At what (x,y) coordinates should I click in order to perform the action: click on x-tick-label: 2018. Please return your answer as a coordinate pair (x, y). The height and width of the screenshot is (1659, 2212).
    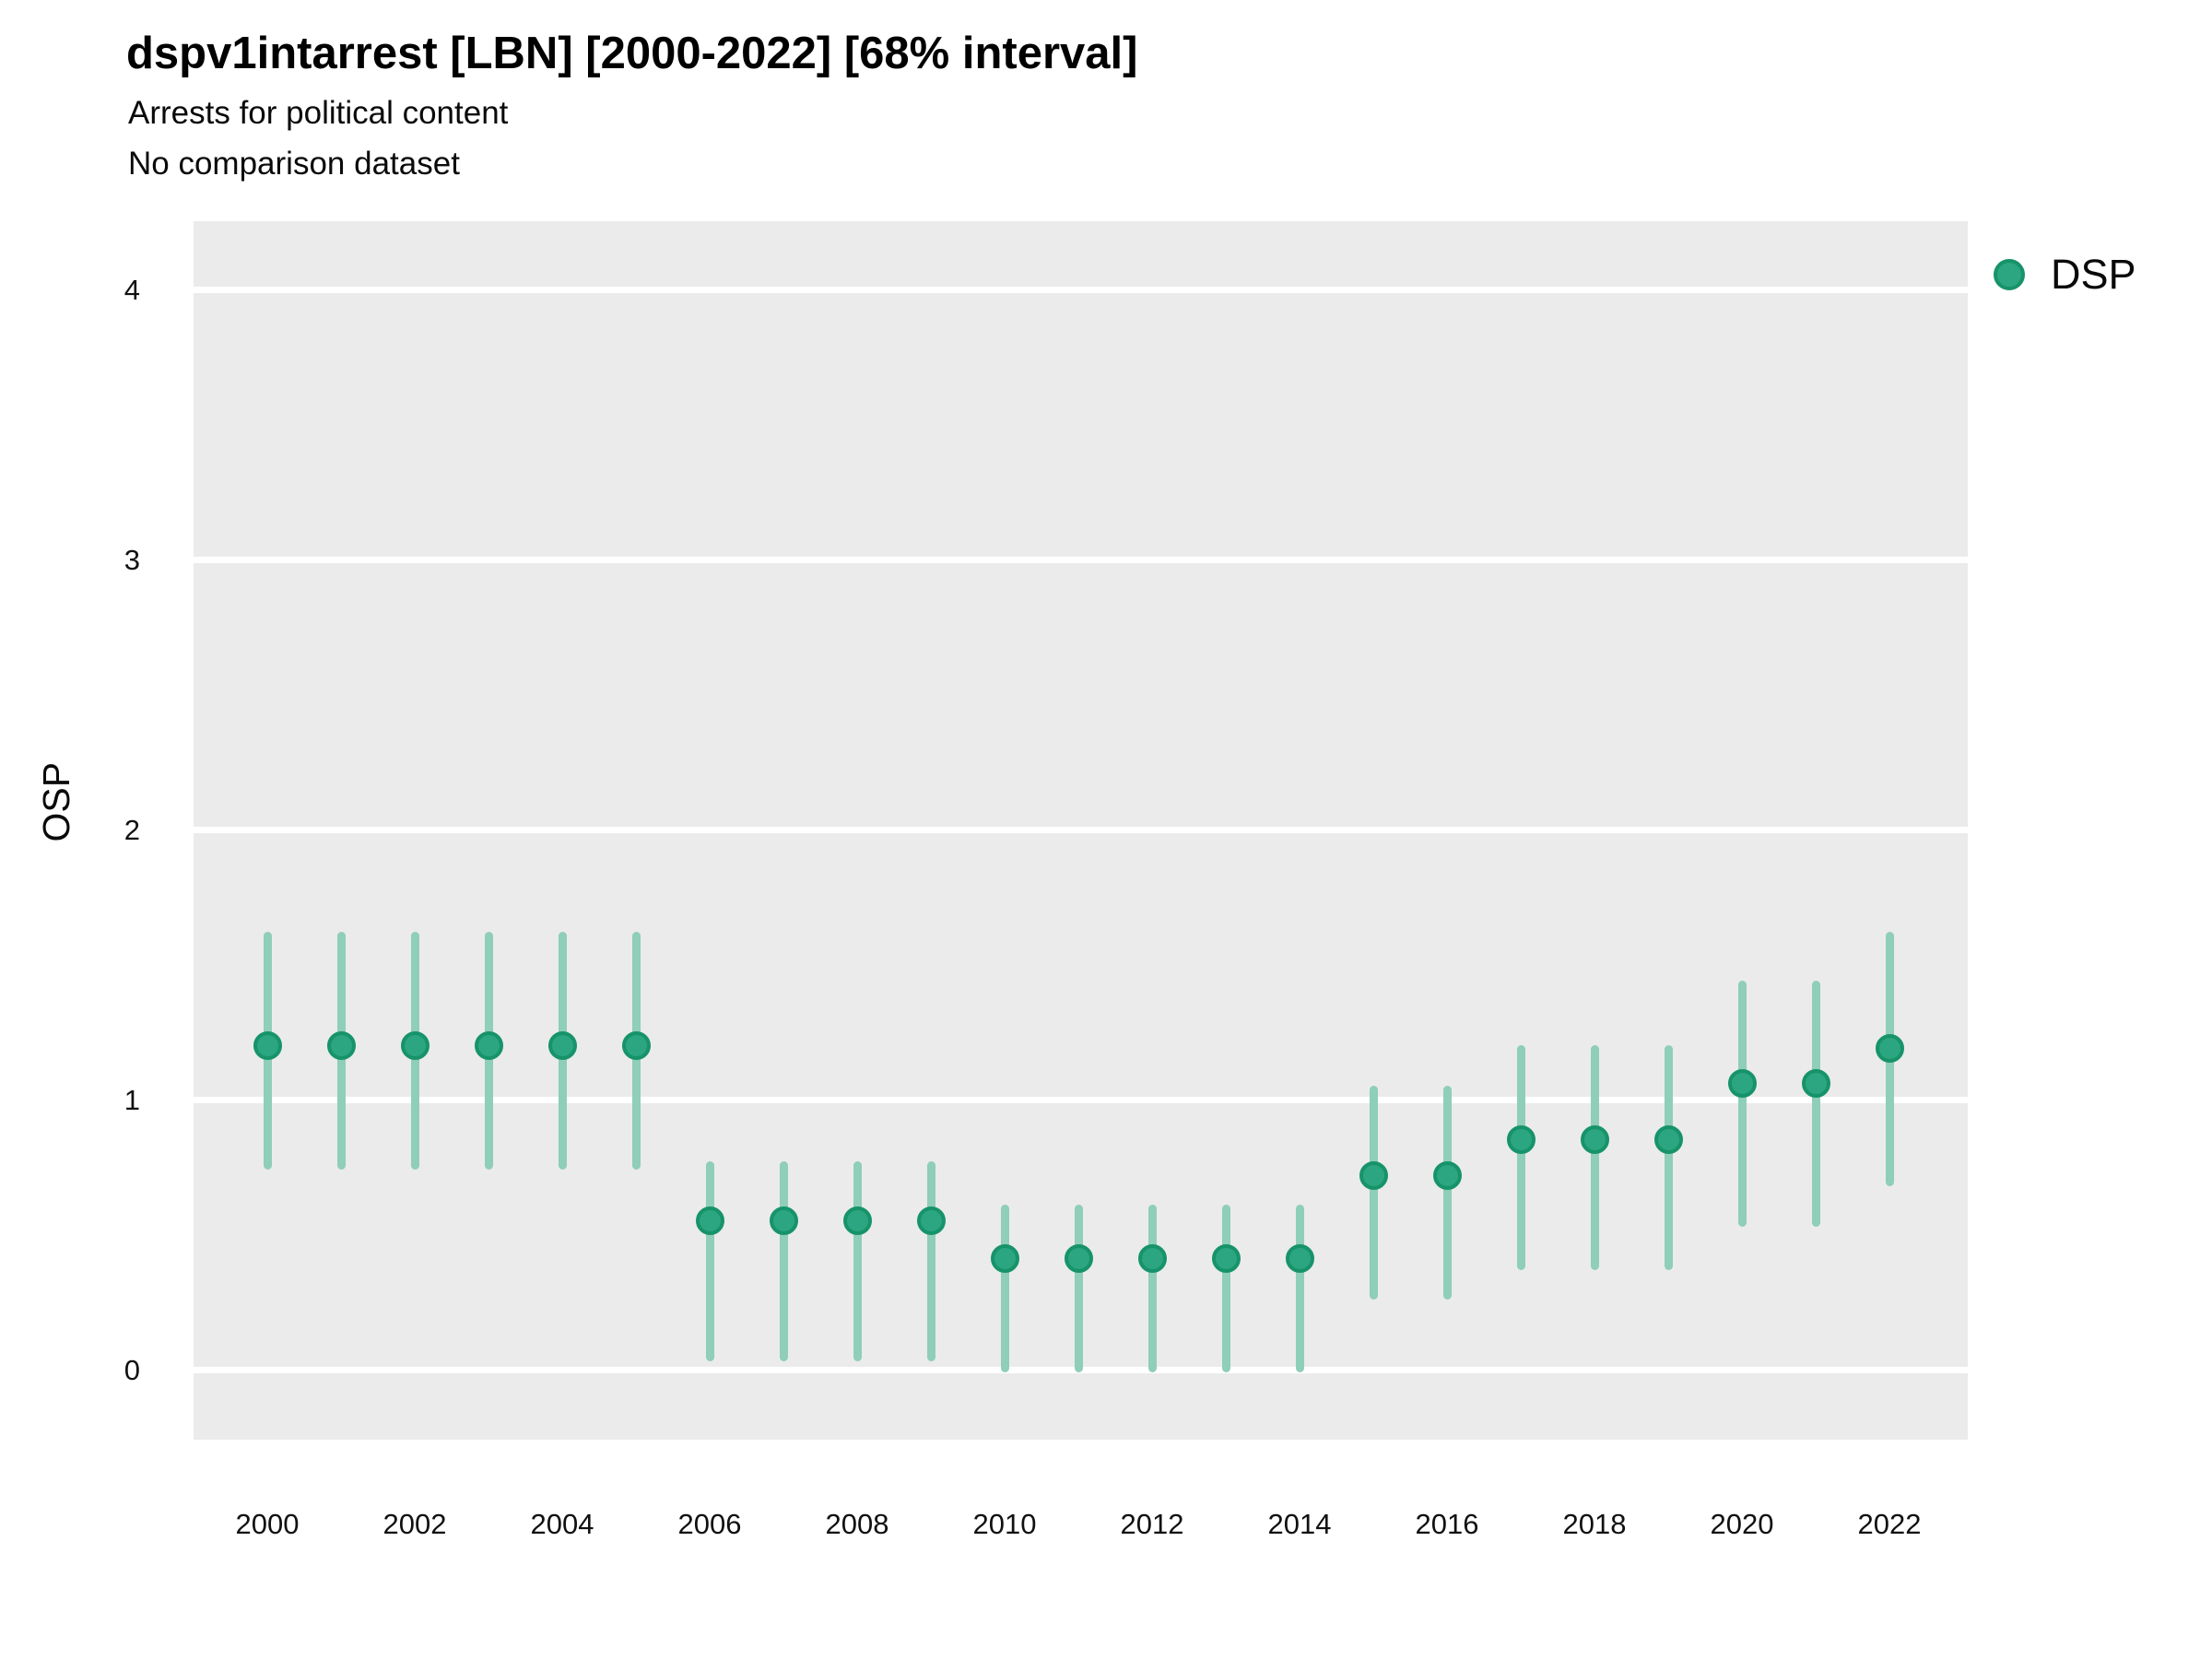
    Looking at the image, I should click on (1594, 1524).